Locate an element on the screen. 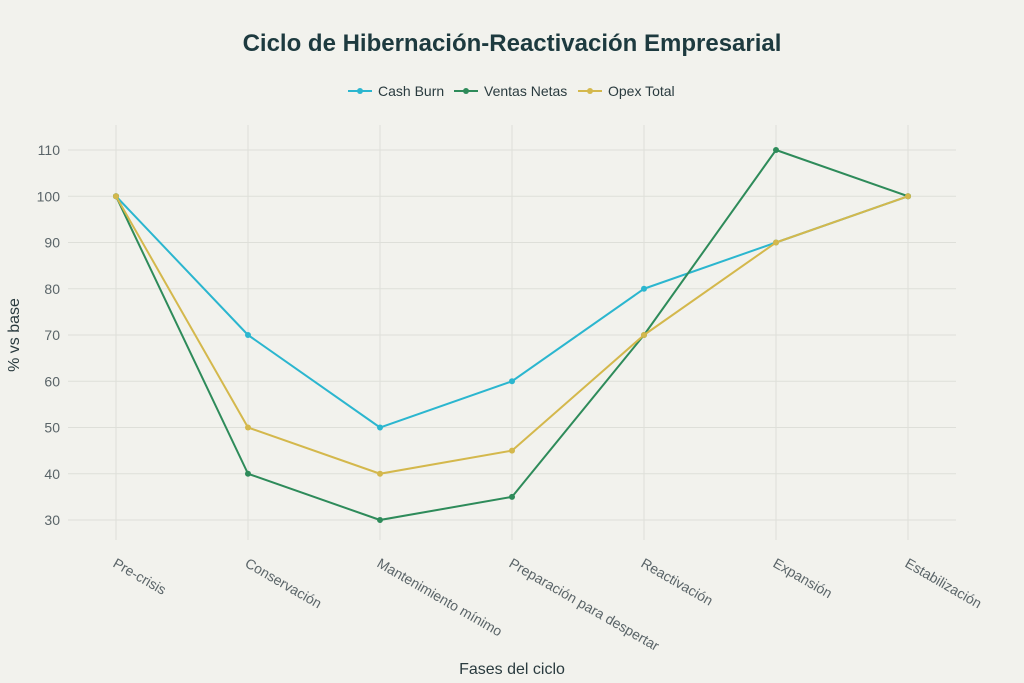 Image resolution: width=1024 pixels, height=683 pixels. y-tick-label: 50 is located at coordinates (52, 428).